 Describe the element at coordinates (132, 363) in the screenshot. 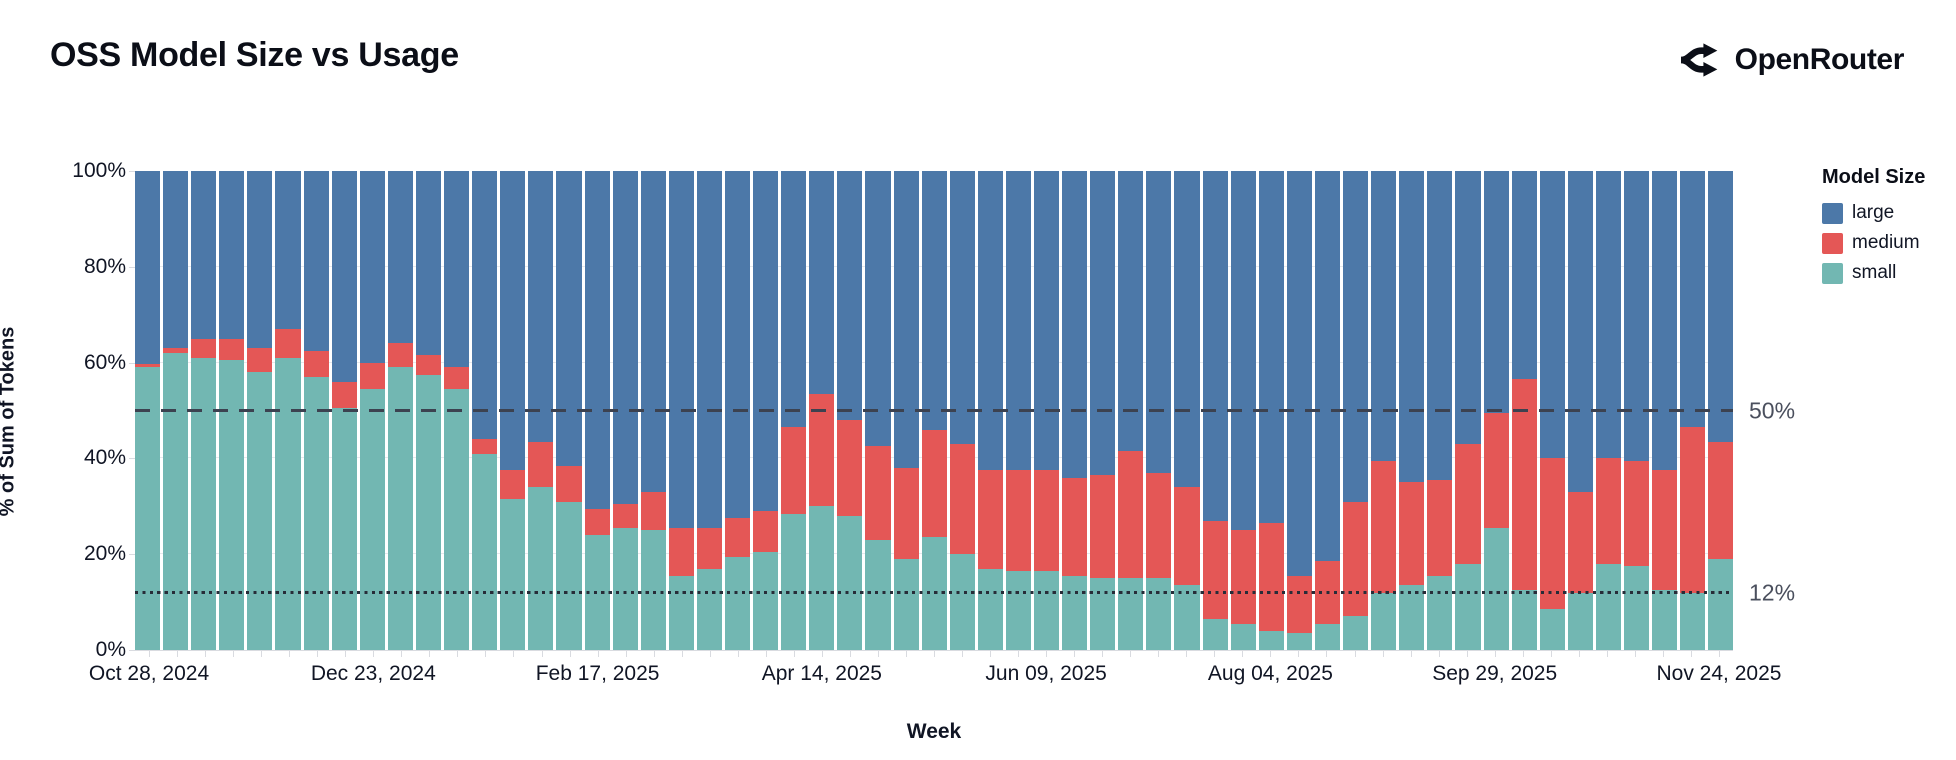

I see `y-tick-mark` at that location.